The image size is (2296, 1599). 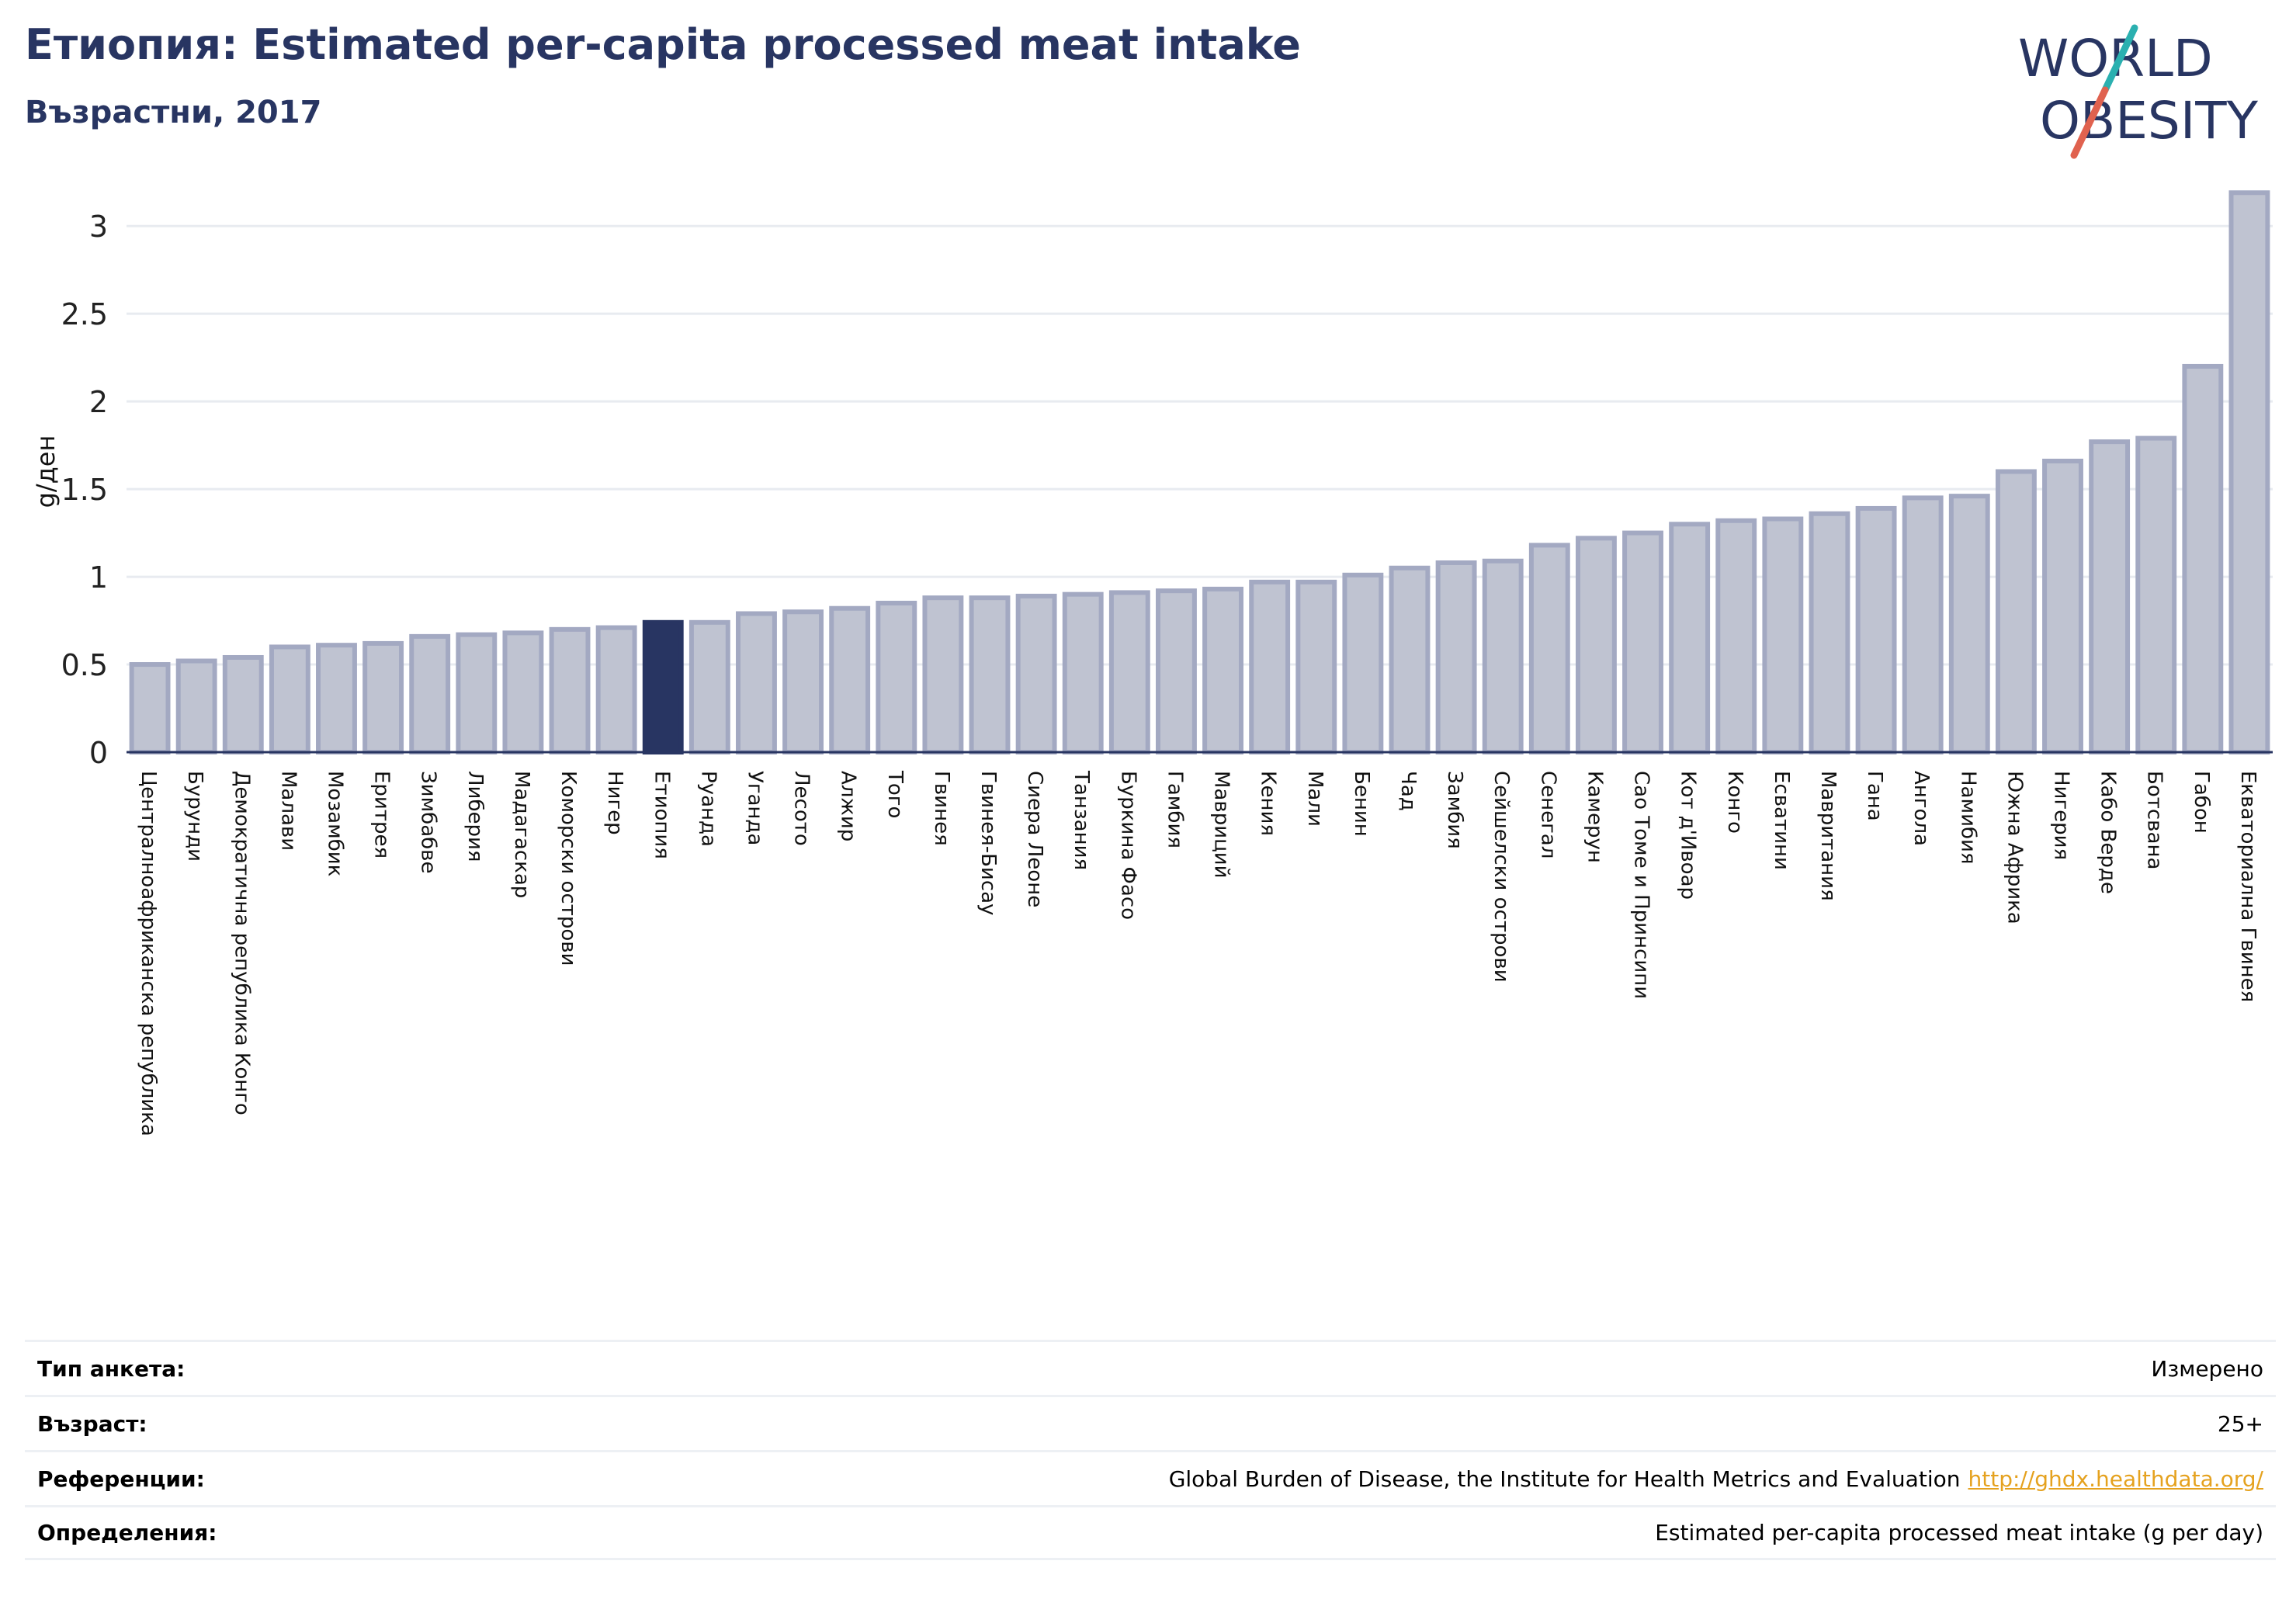 I want to click on x-tick-label: Руанда, so click(x=708, y=809).